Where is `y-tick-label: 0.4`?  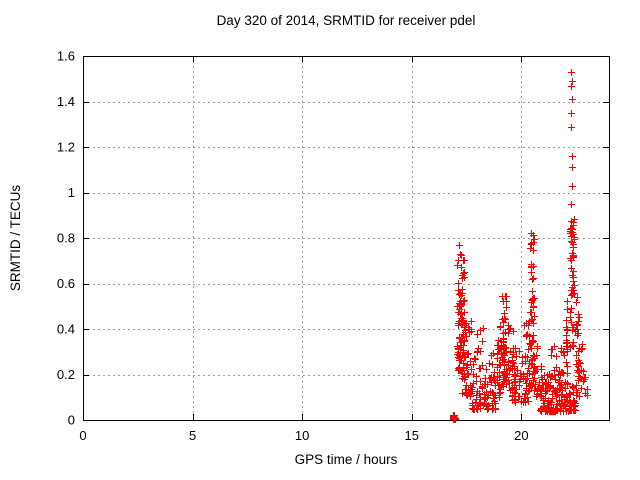 y-tick-label: 0.4 is located at coordinates (66, 329).